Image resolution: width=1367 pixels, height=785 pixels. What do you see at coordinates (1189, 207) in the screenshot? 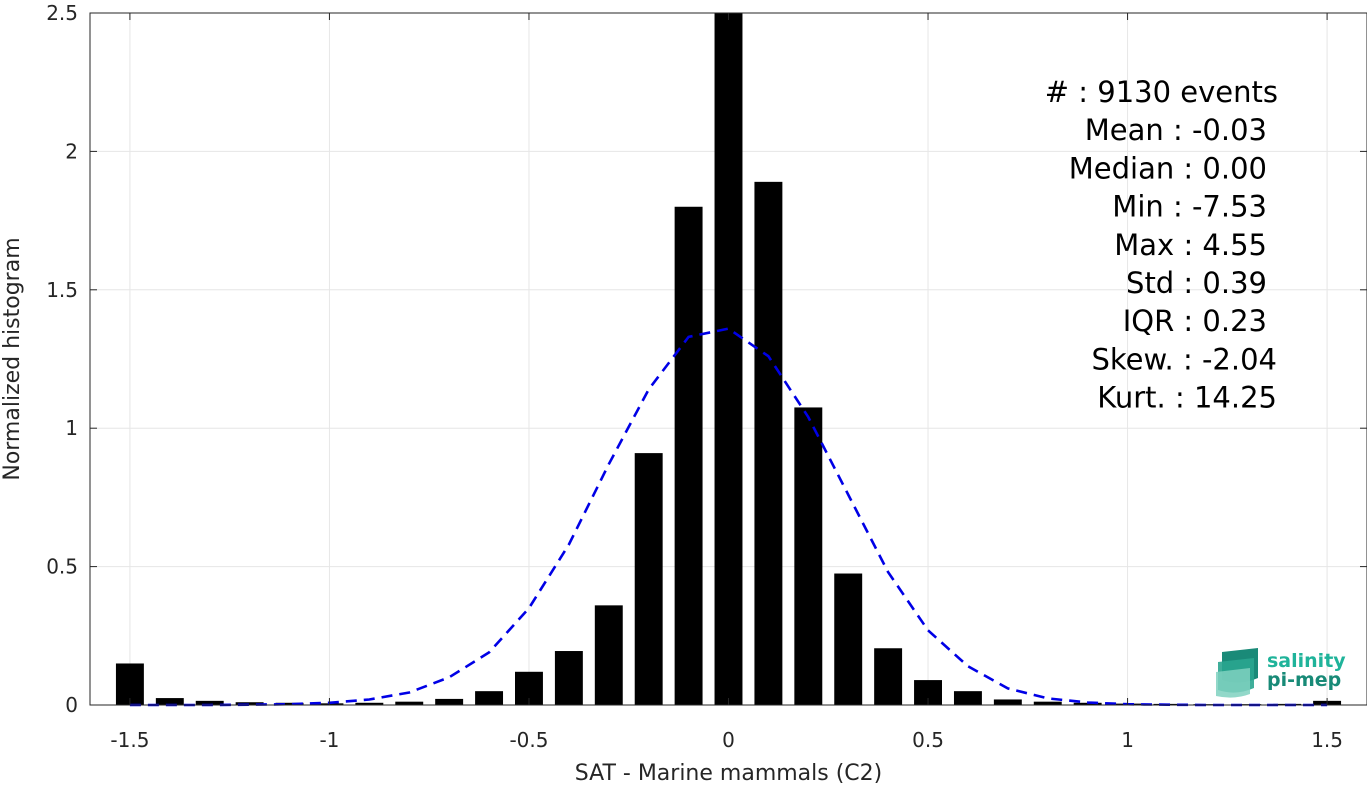
I see `stat-line: Min : -7.53` at bounding box center [1189, 207].